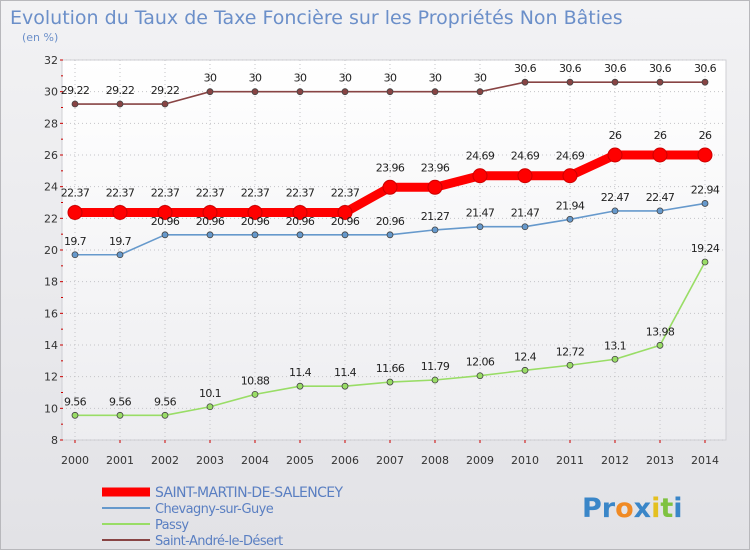 The width and height of the screenshot is (750, 554). Describe the element at coordinates (249, 493) in the screenshot. I see `legend-label-0: SAINT-MARTIN-DE-SALENCEY` at that location.